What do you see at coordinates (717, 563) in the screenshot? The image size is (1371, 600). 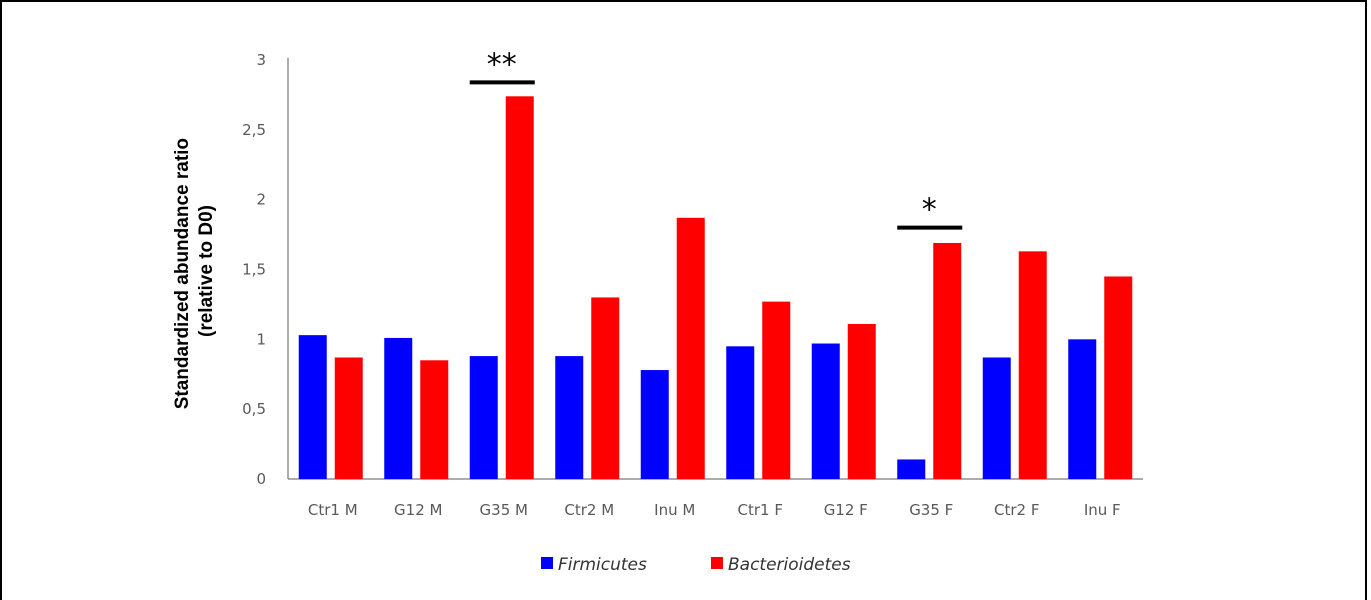 I see `legend-swatch-bacterioidetes` at bounding box center [717, 563].